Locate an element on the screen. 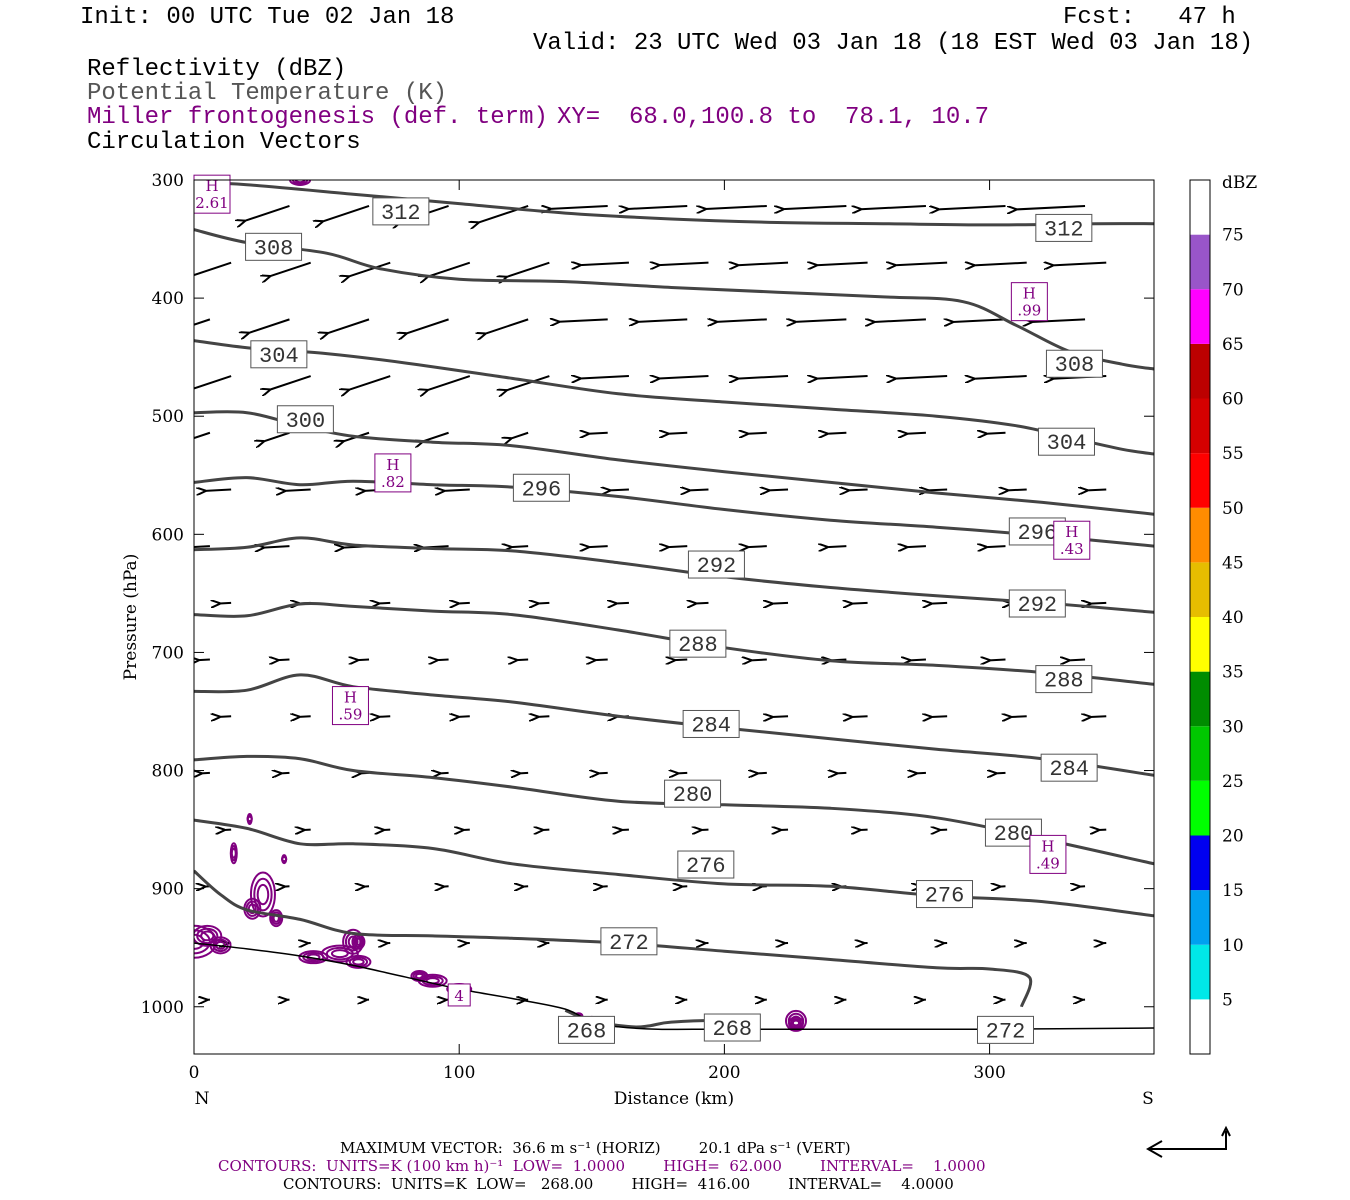 The image size is (1350, 1200). frontogenesis-high-value: .43 is located at coordinates (1072, 549).